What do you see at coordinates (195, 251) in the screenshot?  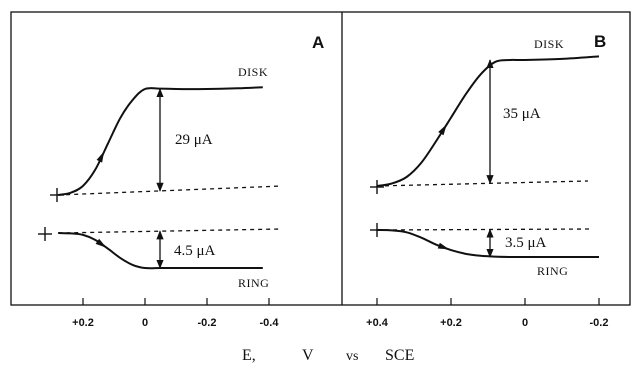 I see `ring-current-label: 4.5 μA` at bounding box center [195, 251].